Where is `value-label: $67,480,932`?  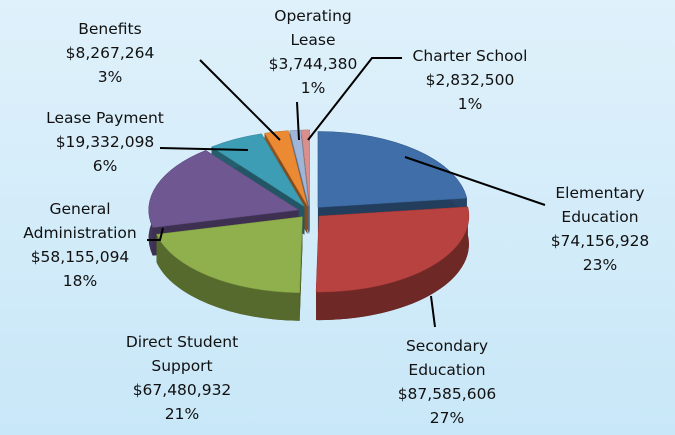 value-label: $67,480,932 is located at coordinates (182, 390).